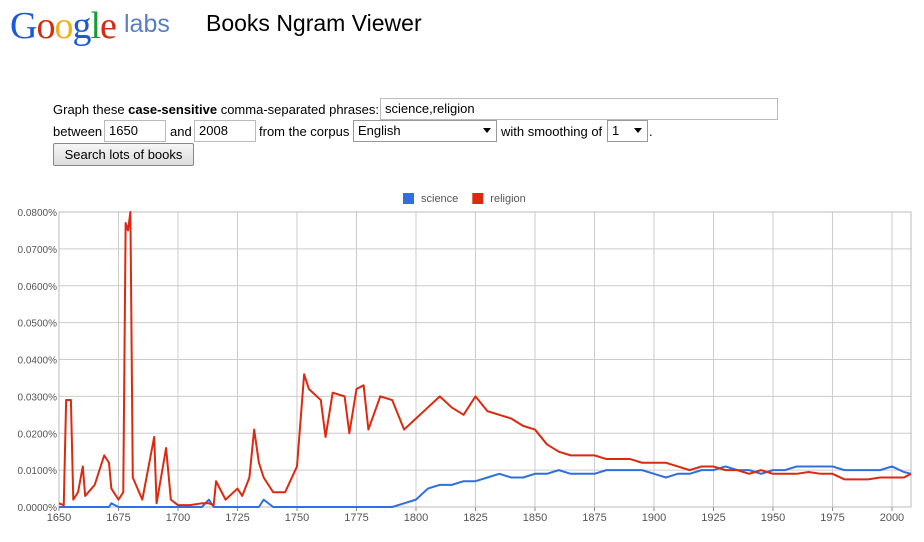  Describe the element at coordinates (59, 518) in the screenshot. I see `x-tick-label: 1650` at that location.